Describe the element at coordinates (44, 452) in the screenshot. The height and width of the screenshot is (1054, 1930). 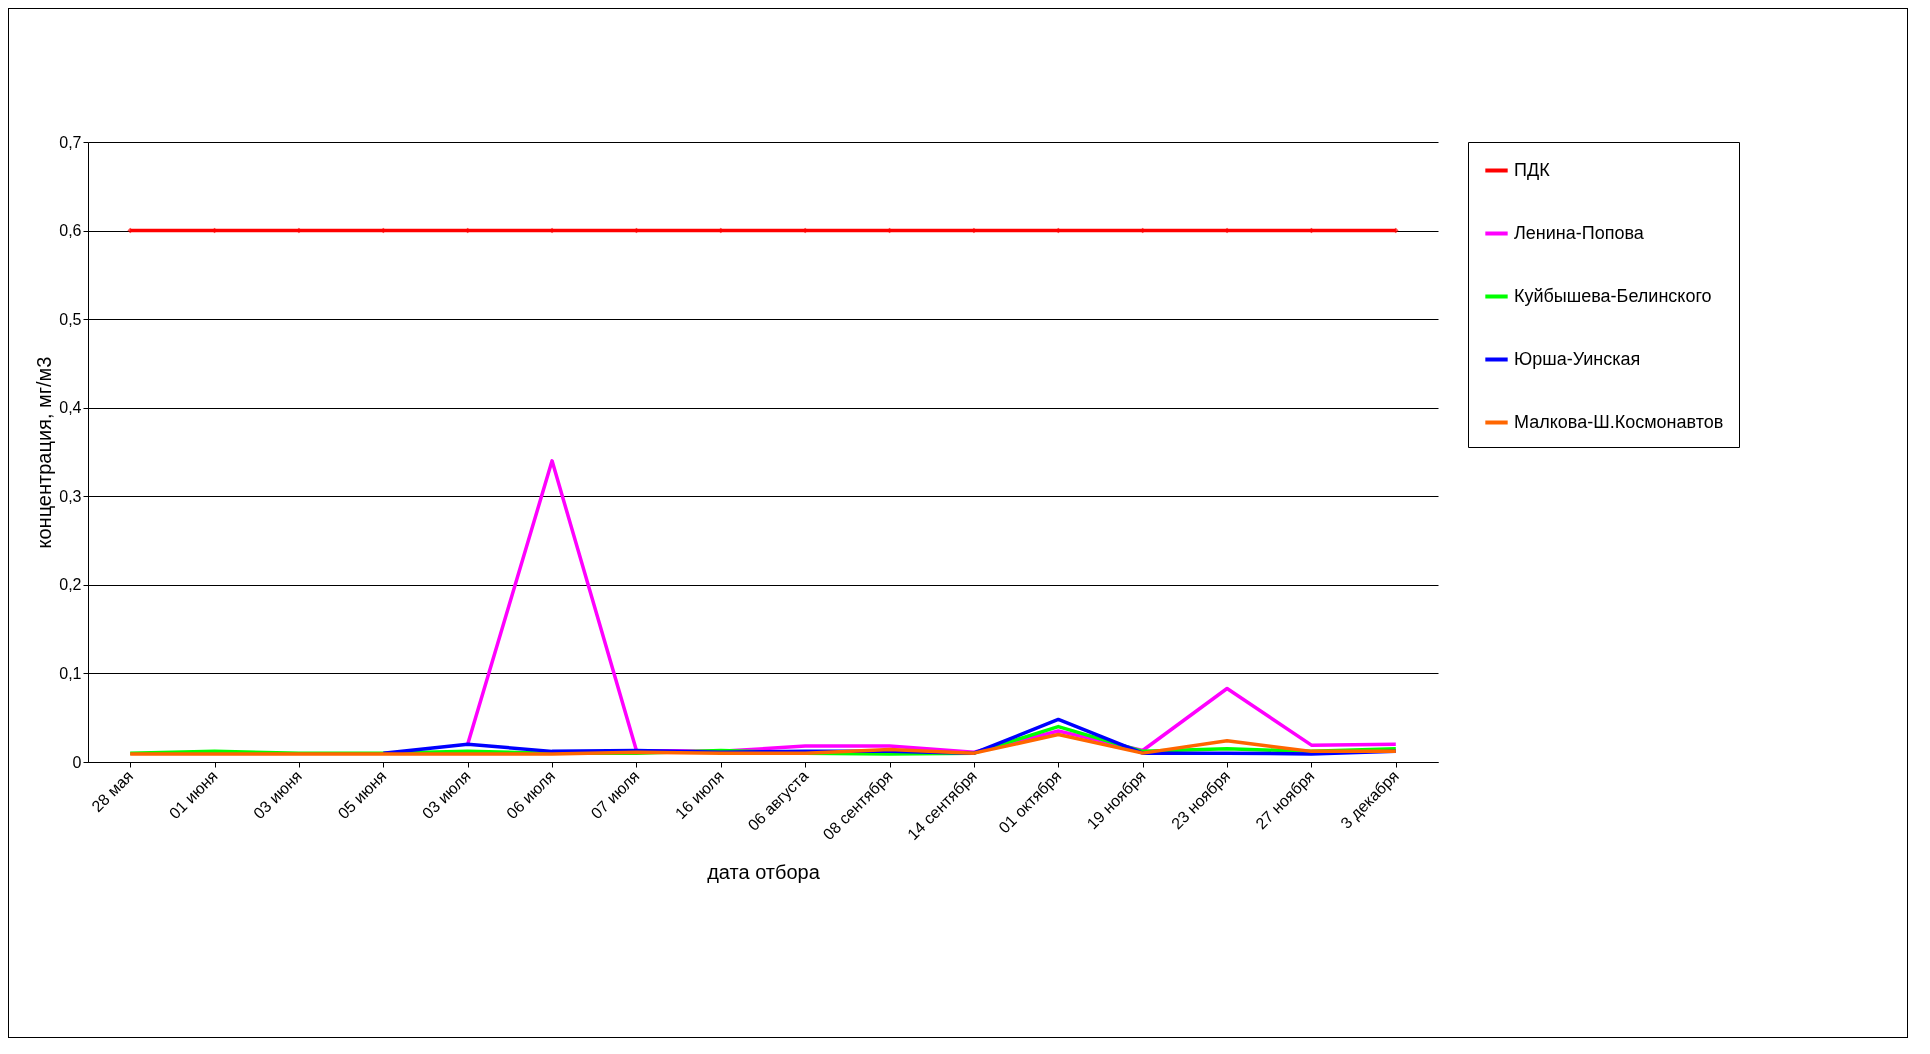
I see `y-axis-title: концентрация, мг/м3` at that location.